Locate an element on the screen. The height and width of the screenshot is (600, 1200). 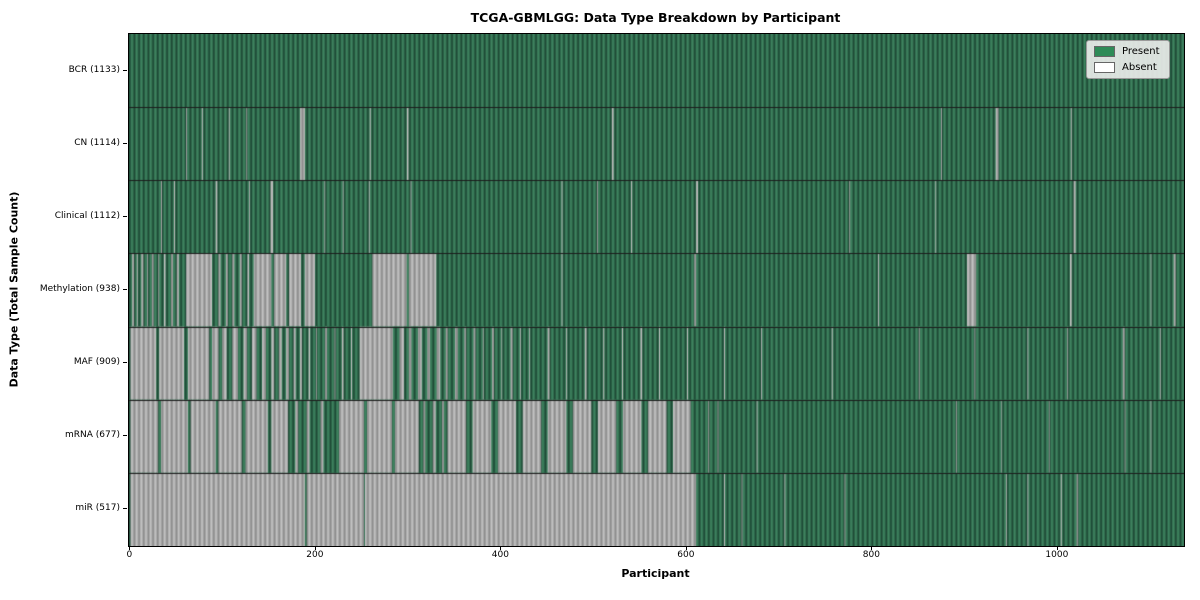
xtick-label-400: 400 is located at coordinates (500, 555).